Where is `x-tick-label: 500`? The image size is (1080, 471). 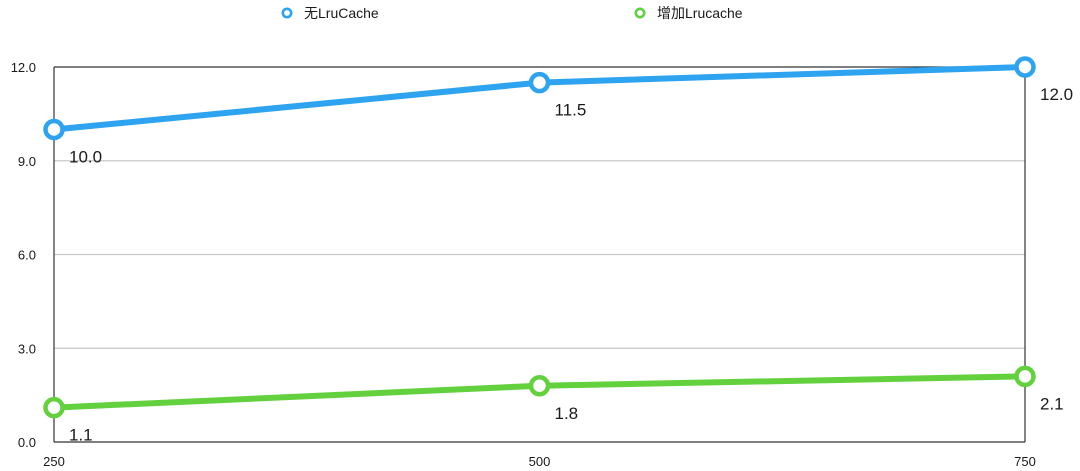 x-tick-label: 500 is located at coordinates (540, 461).